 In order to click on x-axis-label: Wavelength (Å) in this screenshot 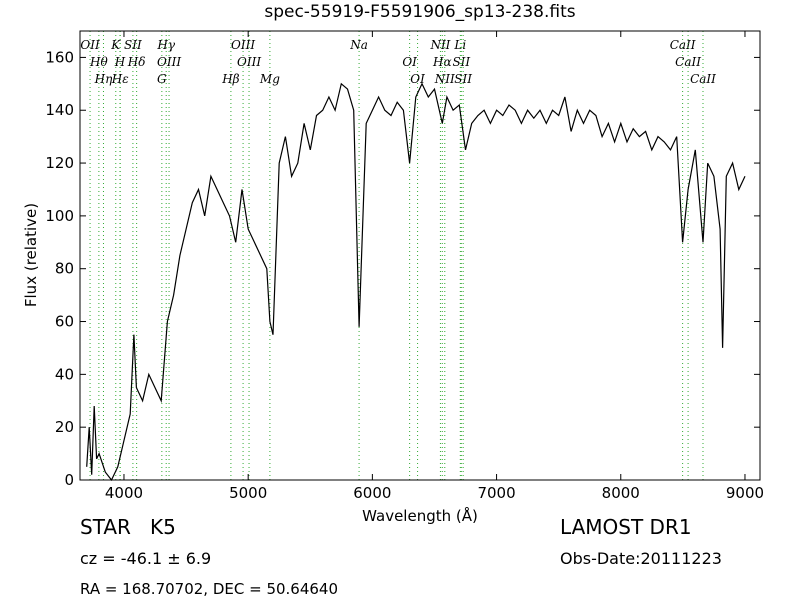, I will do `click(420, 515)`.